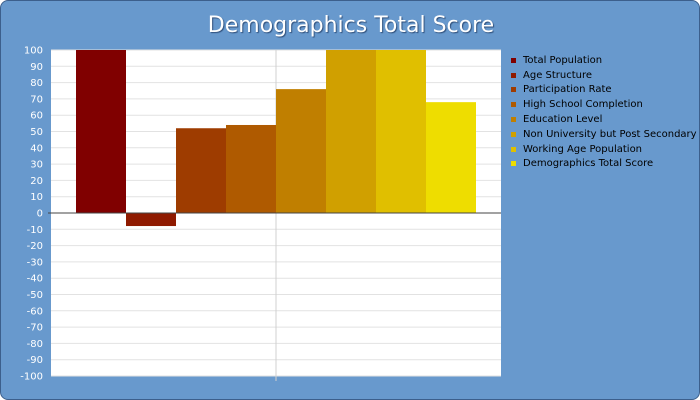 This screenshot has width=700, height=400. Describe the element at coordinates (567, 90) in the screenshot. I see `legend-label: Participation Rate` at that location.